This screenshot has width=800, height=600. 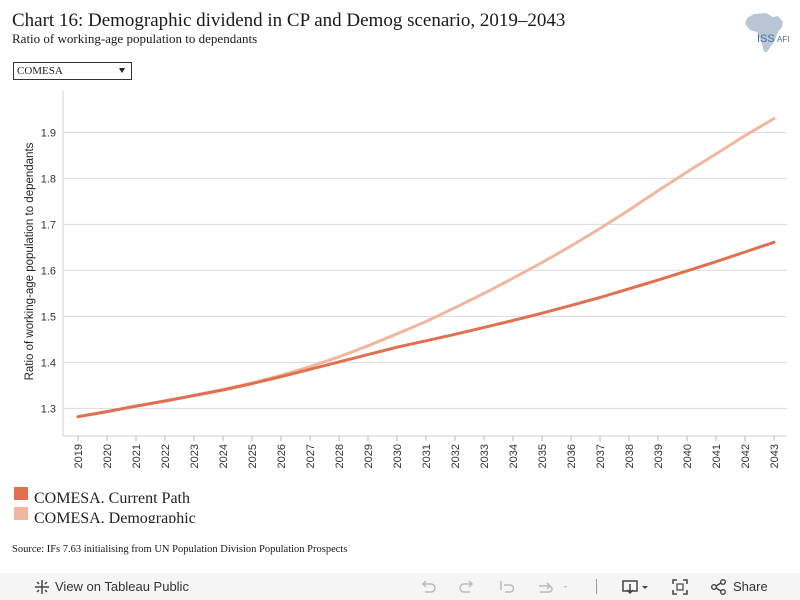 What do you see at coordinates (766, 39) in the screenshot?
I see `logo-text: ISS` at bounding box center [766, 39].